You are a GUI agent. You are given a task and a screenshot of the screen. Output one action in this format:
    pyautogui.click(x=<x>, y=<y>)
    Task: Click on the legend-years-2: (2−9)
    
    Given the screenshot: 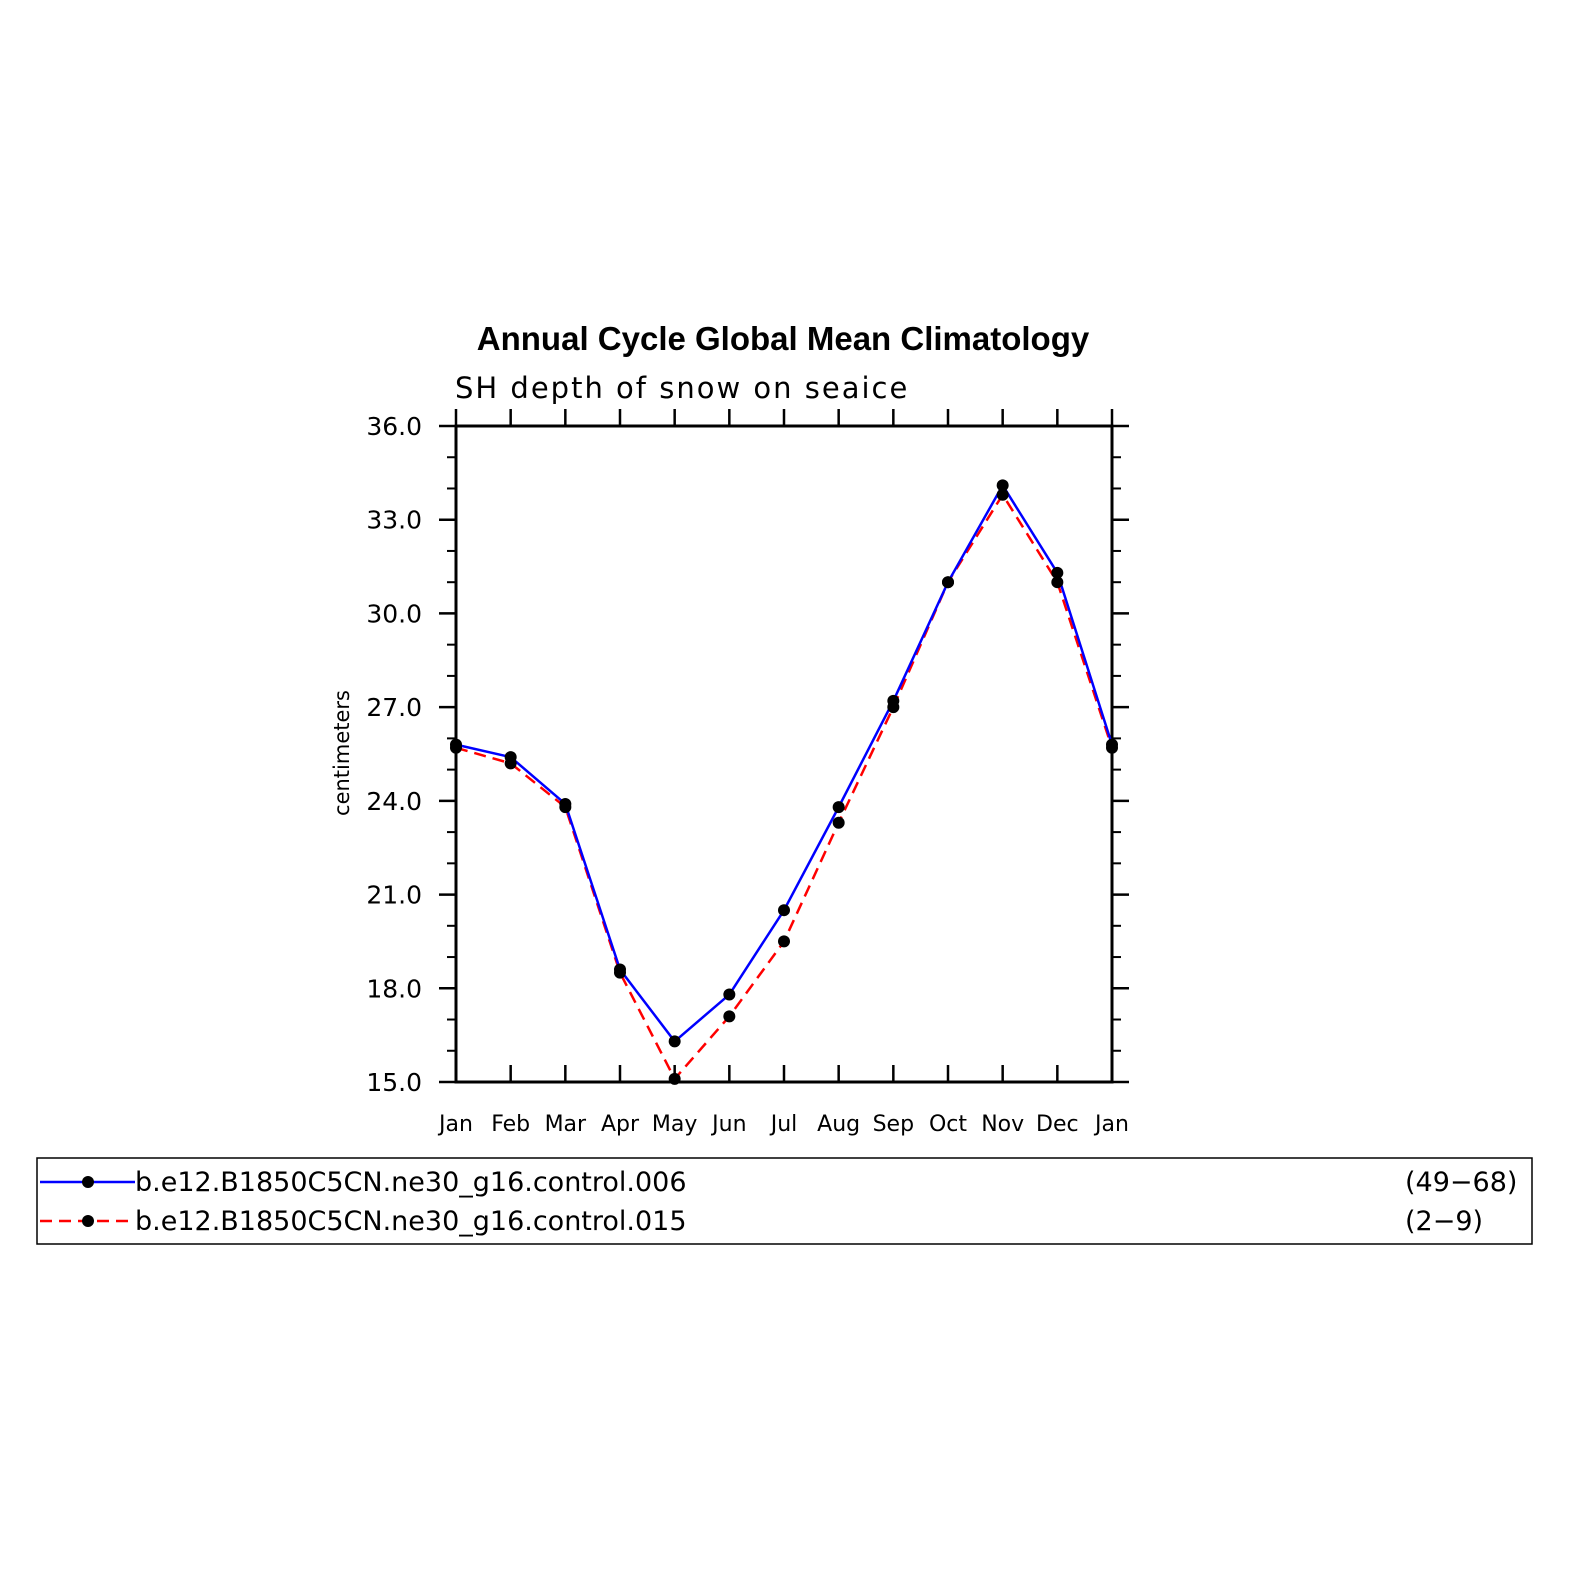 What is the action you would take?
    pyautogui.click(x=1444, y=1221)
    